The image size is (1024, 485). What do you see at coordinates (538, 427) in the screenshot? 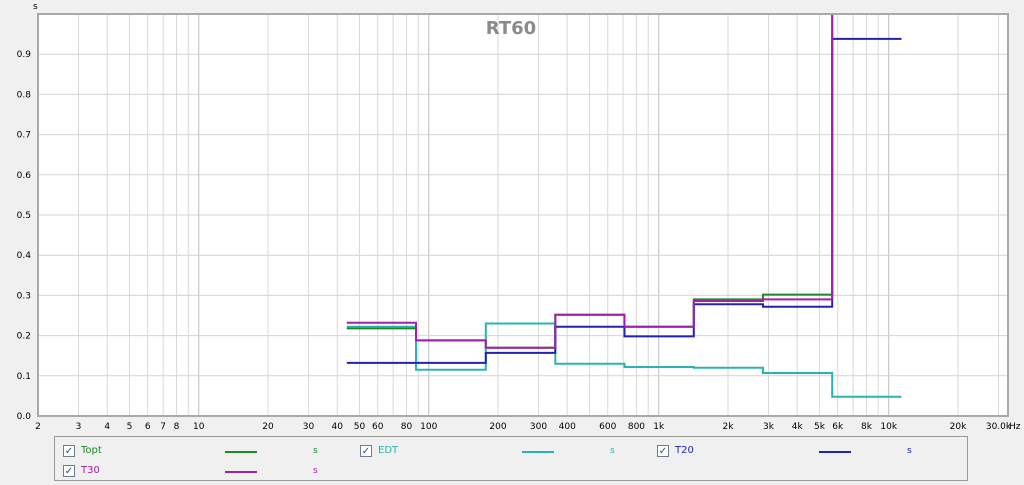
I see `x-tick-label: 300` at bounding box center [538, 427].